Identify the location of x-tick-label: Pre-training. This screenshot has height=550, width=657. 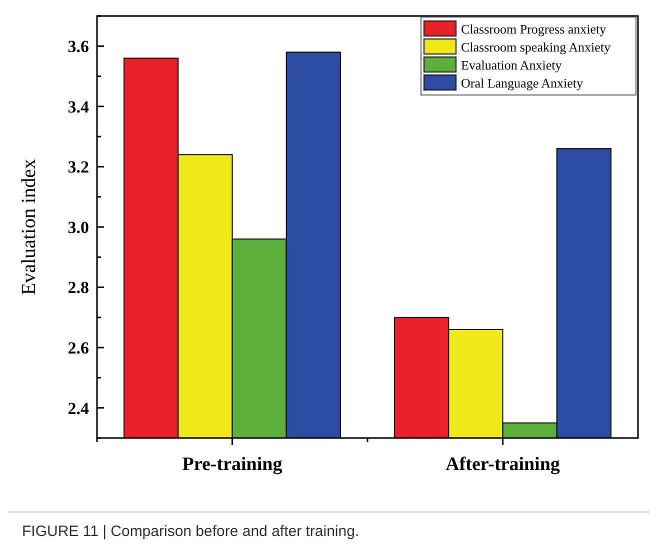
(232, 464).